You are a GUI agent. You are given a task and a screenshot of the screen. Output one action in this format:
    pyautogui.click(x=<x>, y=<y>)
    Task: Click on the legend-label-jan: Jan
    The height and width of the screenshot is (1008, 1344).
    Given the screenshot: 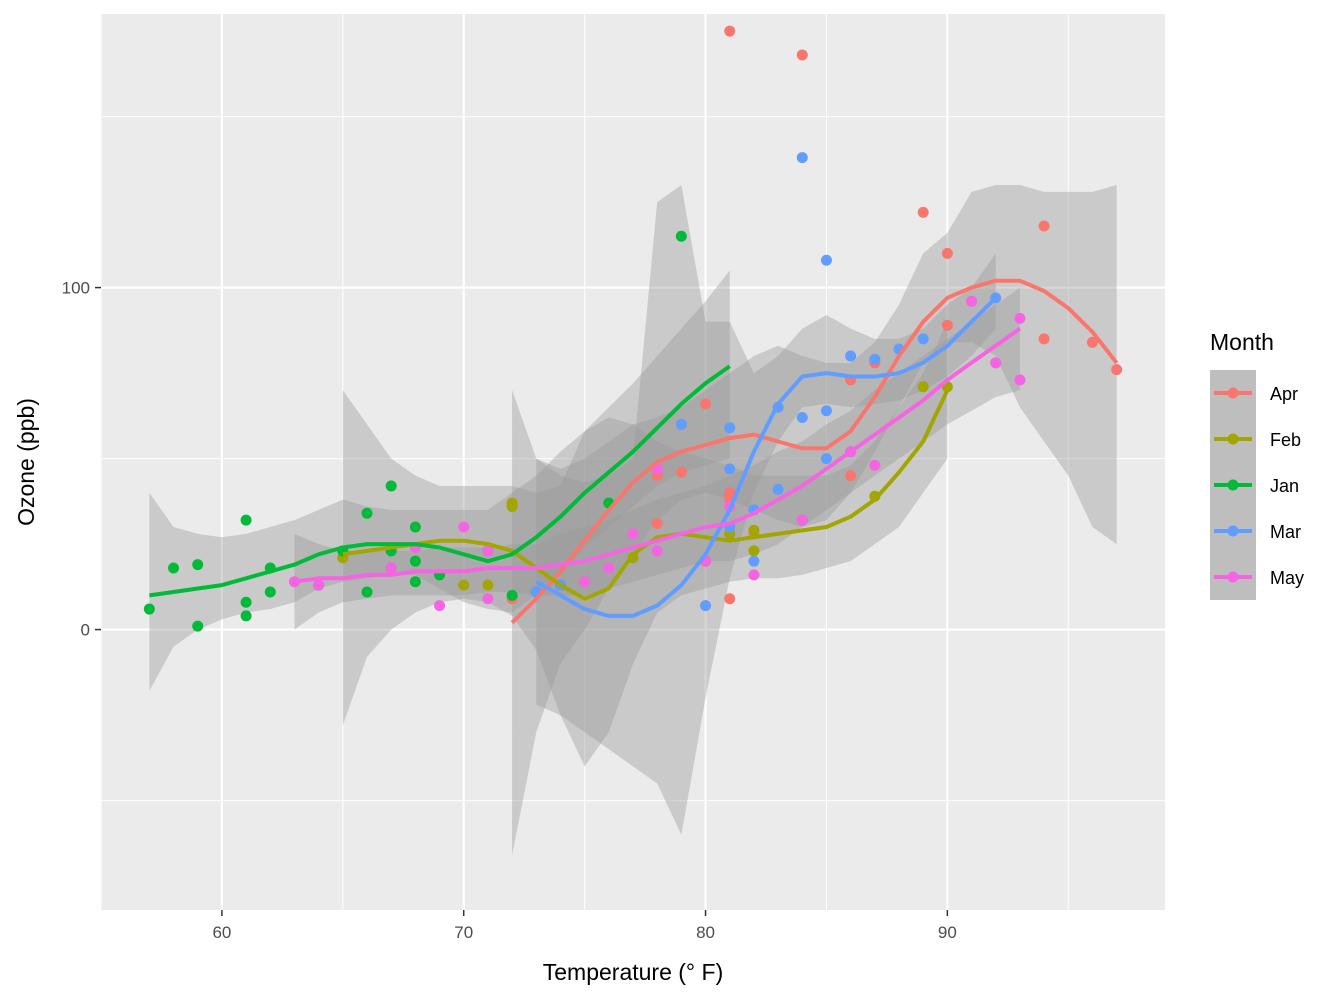 What is the action you would take?
    pyautogui.click(x=1284, y=486)
    